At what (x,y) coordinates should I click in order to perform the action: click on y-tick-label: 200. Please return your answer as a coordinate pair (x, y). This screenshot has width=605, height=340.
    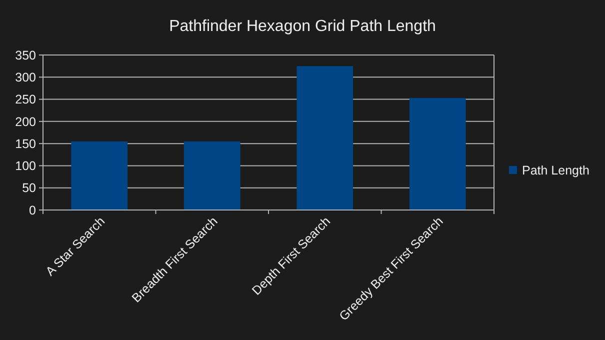
    Looking at the image, I should click on (25, 121).